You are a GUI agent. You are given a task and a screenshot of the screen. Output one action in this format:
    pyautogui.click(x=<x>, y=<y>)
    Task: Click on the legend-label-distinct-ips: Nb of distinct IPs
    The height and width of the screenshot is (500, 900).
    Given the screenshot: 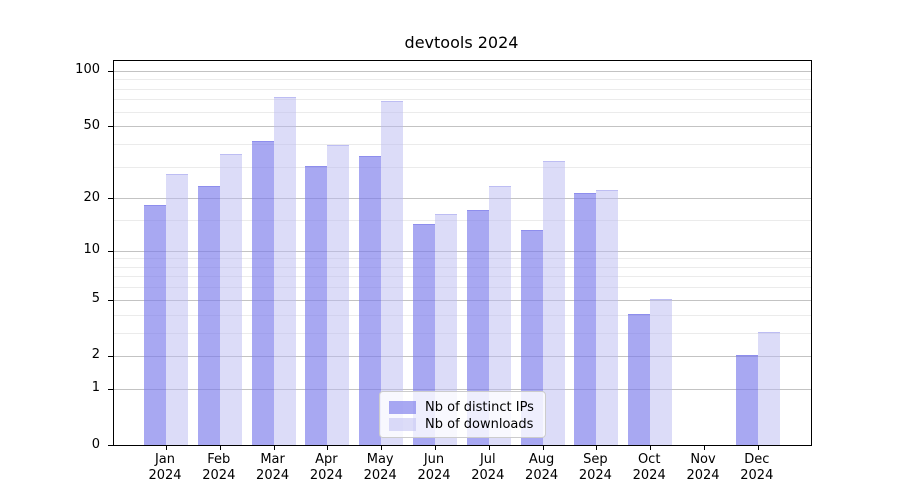 What is the action you would take?
    pyautogui.click(x=479, y=407)
    